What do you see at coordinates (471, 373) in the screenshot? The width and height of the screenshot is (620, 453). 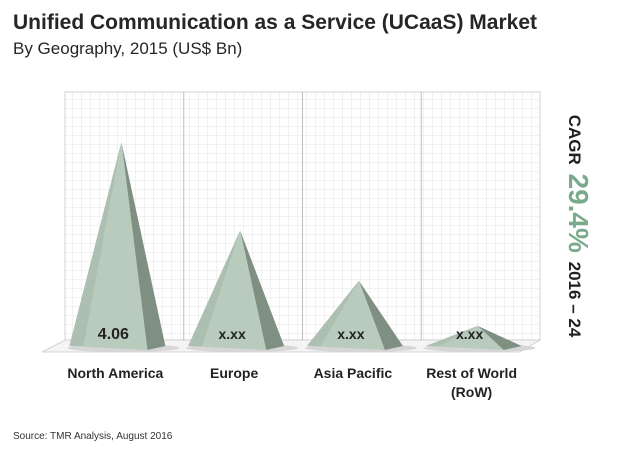 I see `category-label: Rest of World` at bounding box center [471, 373].